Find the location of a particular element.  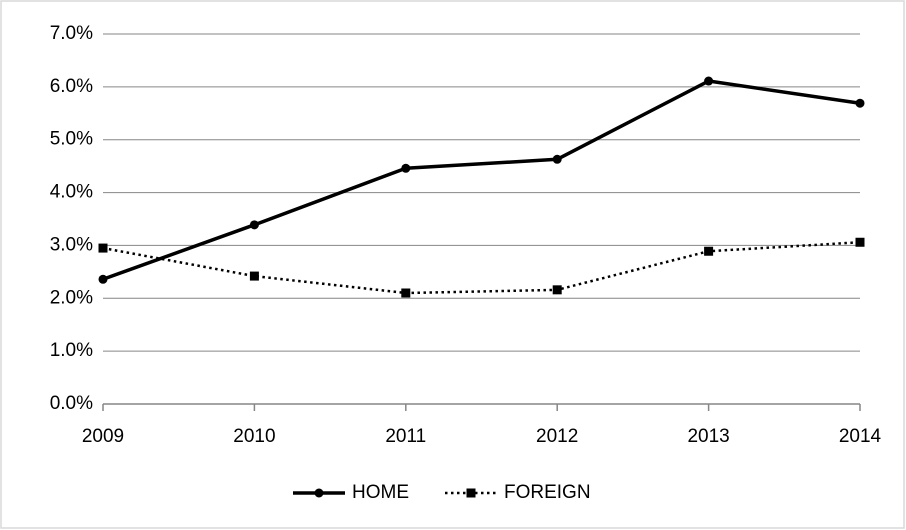

y-tick-label: 0.0% is located at coordinates (71, 403).